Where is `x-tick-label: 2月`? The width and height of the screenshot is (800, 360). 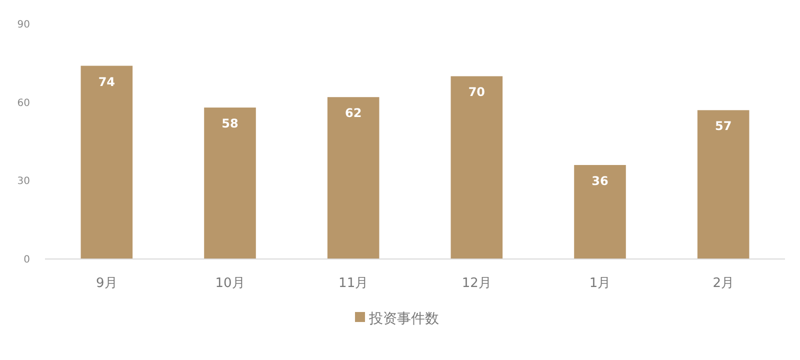 x-tick-label: 2月 is located at coordinates (723, 283).